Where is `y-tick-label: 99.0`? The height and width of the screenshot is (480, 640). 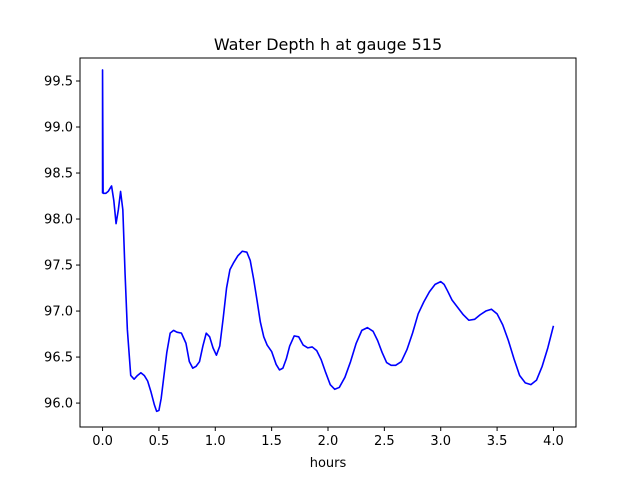
y-tick-label: 99.0 is located at coordinates (58, 128).